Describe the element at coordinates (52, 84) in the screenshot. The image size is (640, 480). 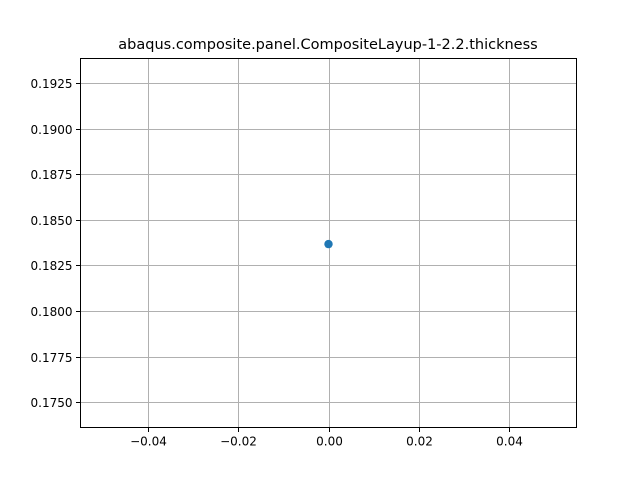
I see `y-tick-label: 0.1925` at that location.